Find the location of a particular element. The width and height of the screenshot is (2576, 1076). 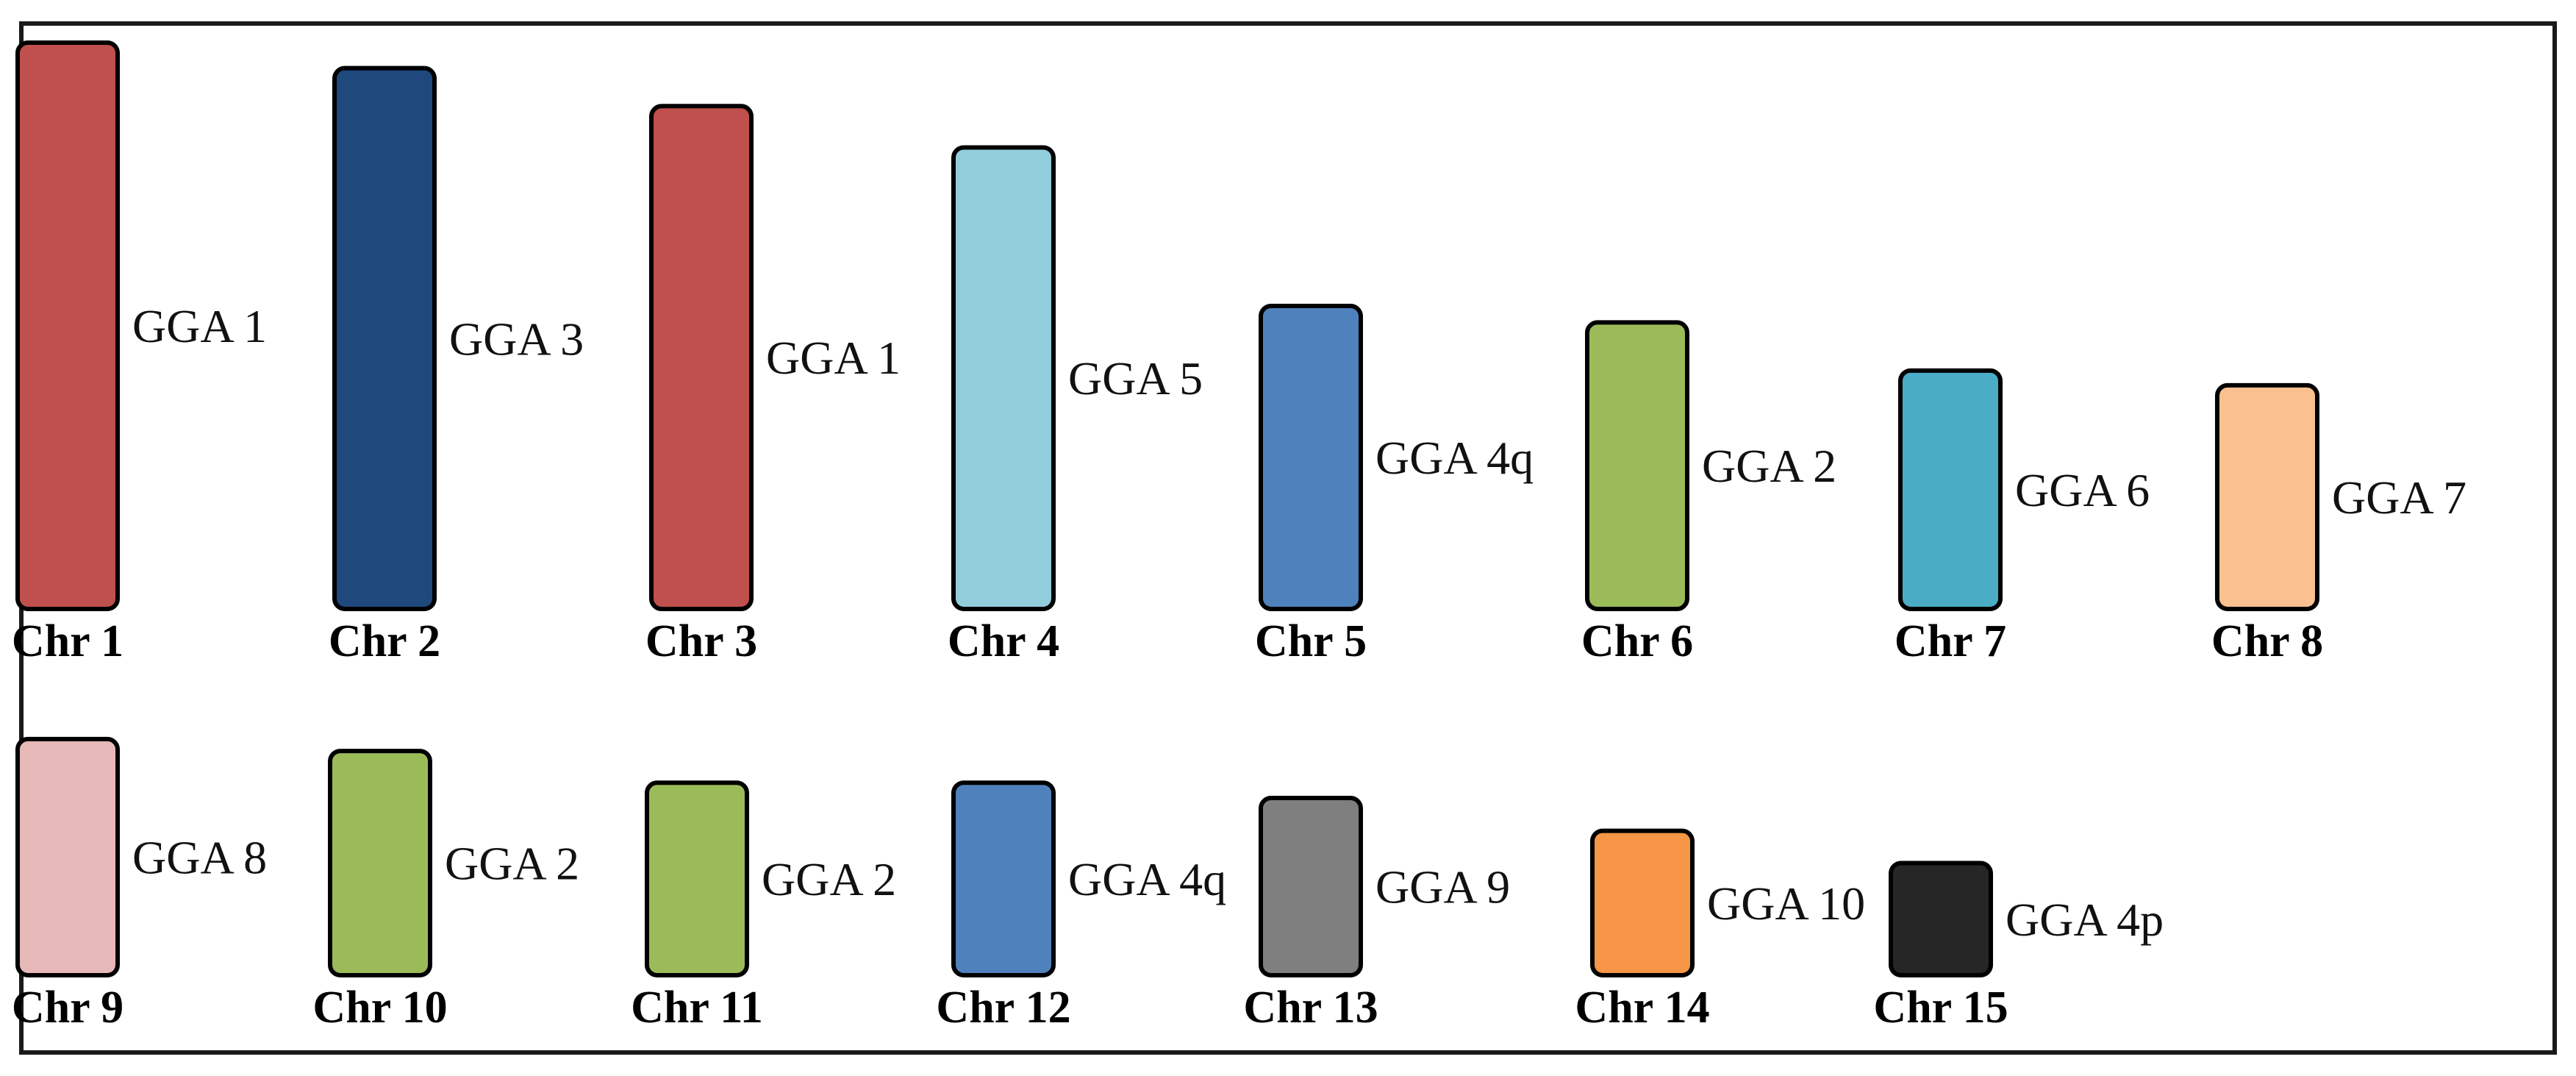

homolog-label: GGA 7 is located at coordinates (2399, 497).